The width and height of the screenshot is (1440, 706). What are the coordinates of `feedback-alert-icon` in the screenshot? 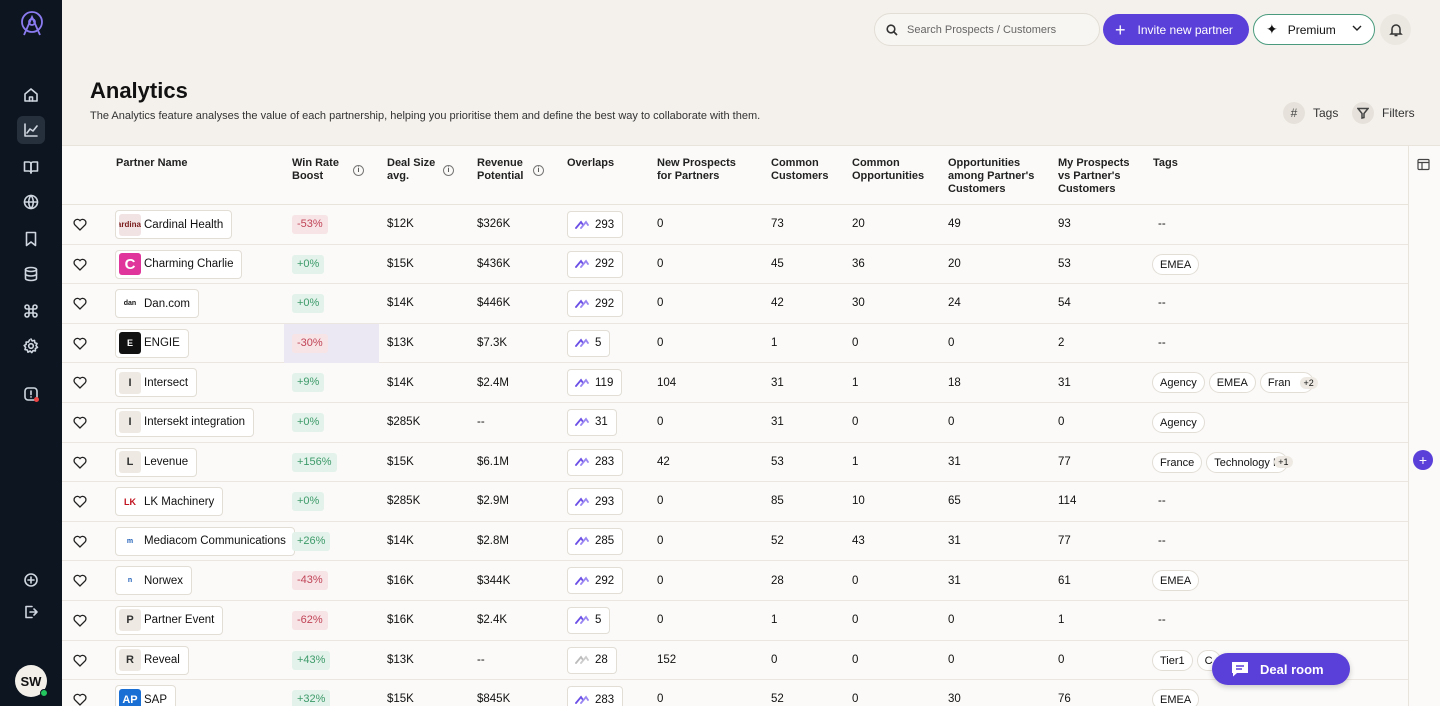 It's located at (31, 394).